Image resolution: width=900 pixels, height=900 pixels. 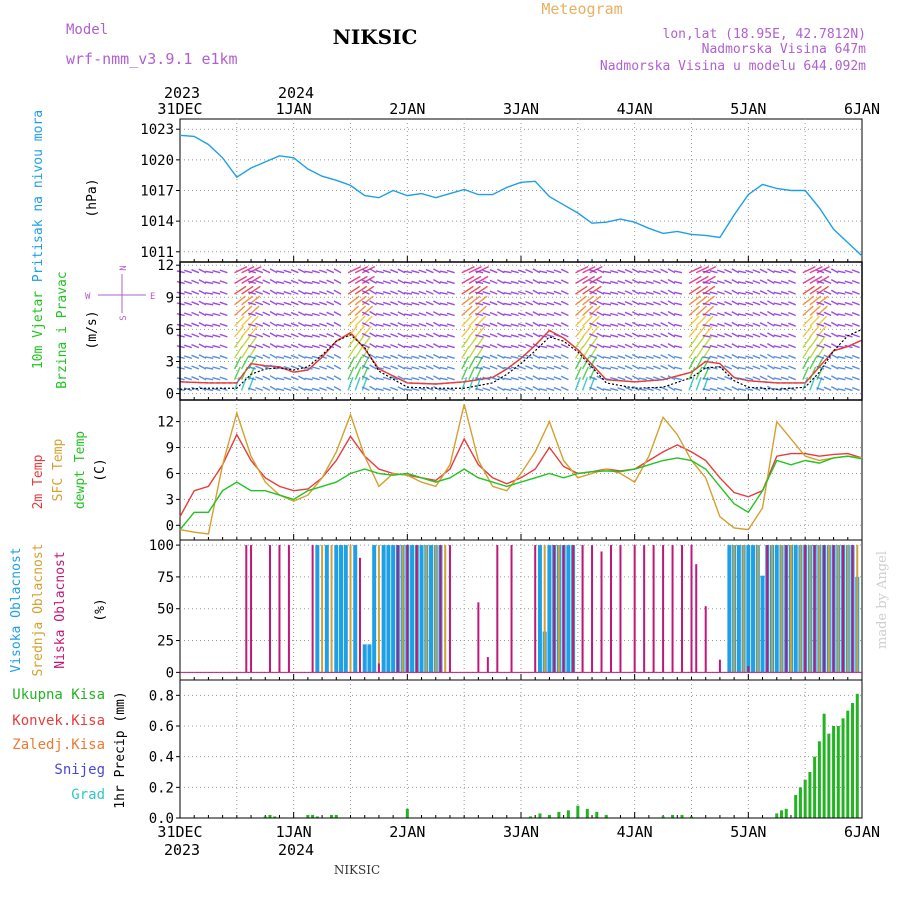 What do you see at coordinates (748, 832) in the screenshot?
I see `bottom-day-label: 5JAN` at bounding box center [748, 832].